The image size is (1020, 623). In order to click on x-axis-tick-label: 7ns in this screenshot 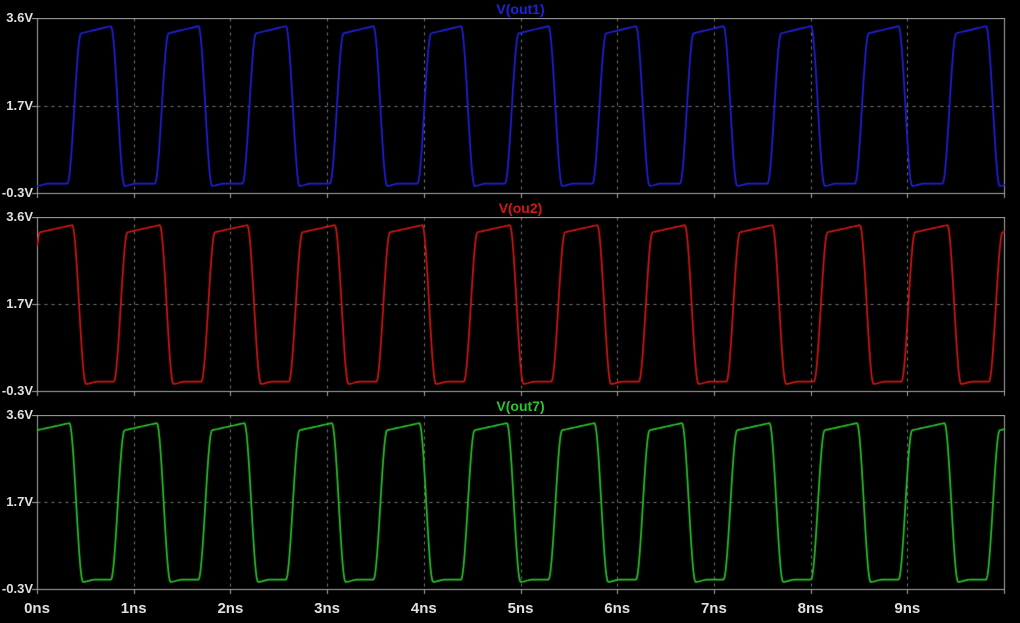, I will do `click(713, 608)`.